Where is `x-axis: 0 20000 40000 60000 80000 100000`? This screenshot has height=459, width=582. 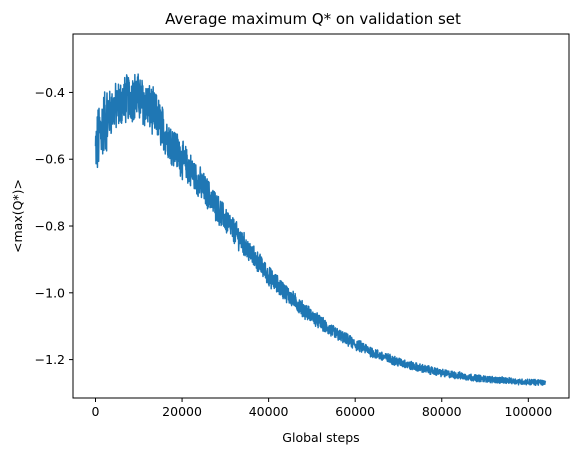 x-axis: 0 20000 40000 60000 80000 100000 is located at coordinates (322, 408).